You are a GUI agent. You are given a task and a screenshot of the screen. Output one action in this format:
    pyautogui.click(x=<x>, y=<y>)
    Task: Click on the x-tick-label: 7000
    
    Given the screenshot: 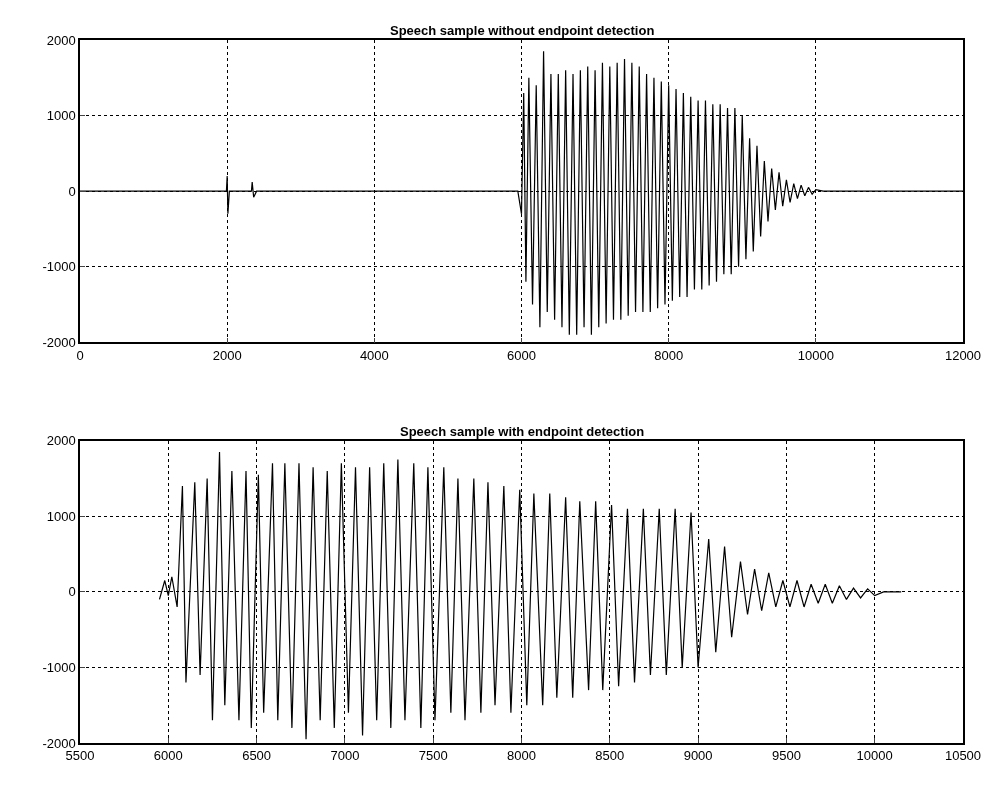 What is the action you would take?
    pyautogui.click(x=345, y=756)
    